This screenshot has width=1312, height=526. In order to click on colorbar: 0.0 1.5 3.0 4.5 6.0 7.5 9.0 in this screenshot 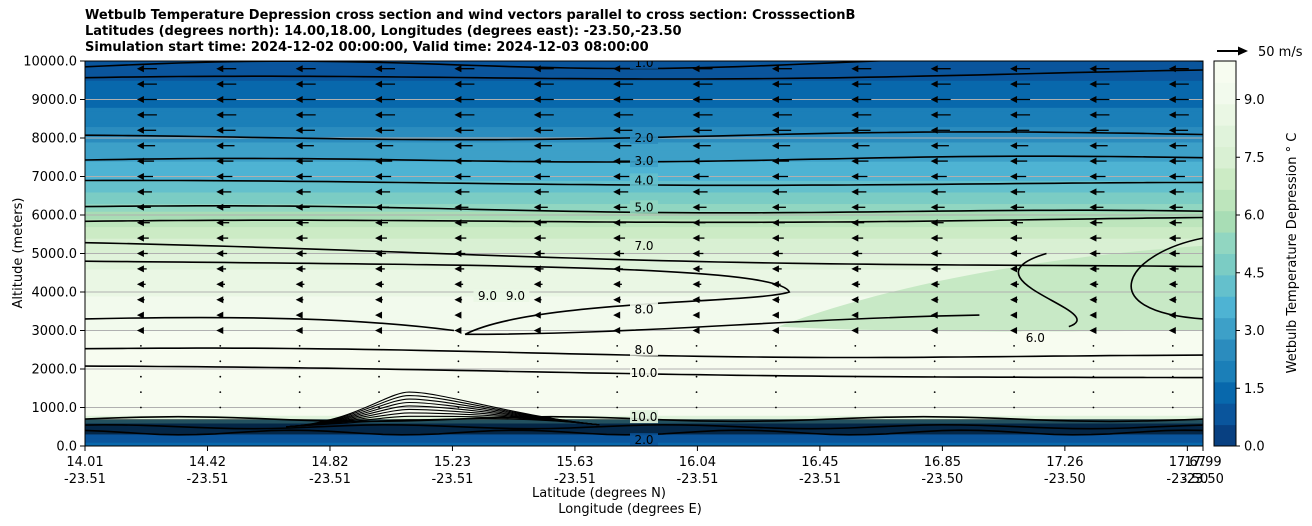, I will do `click(1239, 257)`.